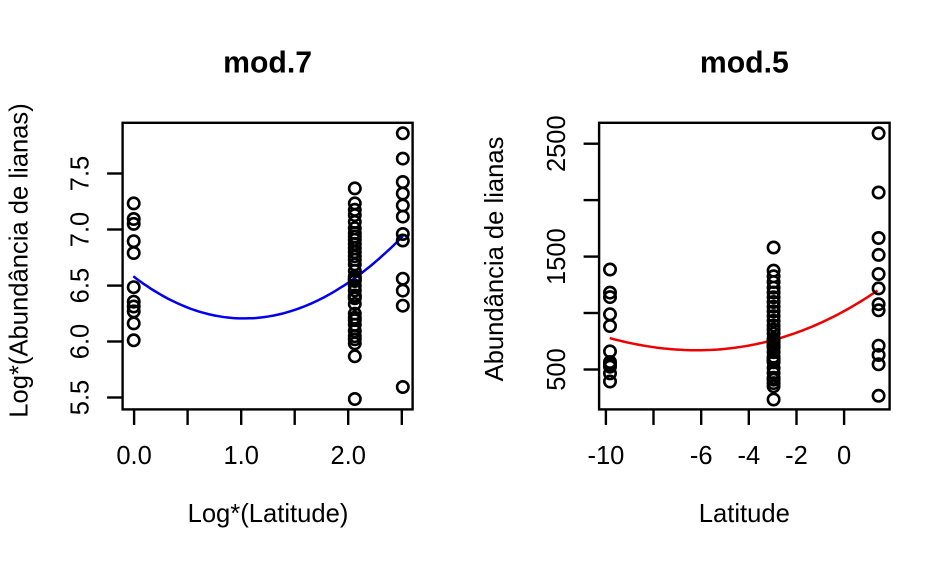 The image size is (952, 563). What do you see at coordinates (605, 456) in the screenshot?
I see `svg-text: -10` at bounding box center [605, 456].